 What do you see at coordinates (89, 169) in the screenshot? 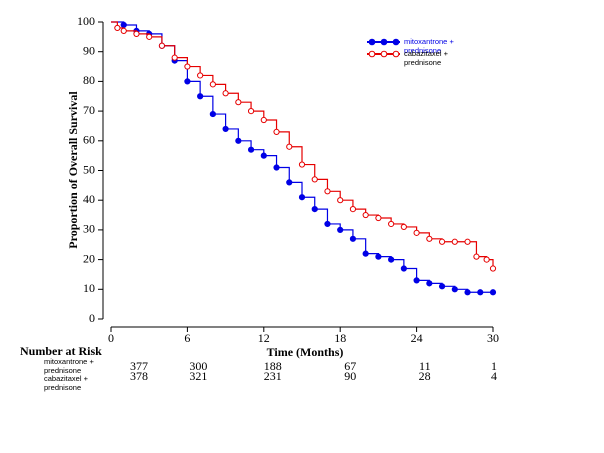
I see `y-tick-label: 50` at bounding box center [89, 169].